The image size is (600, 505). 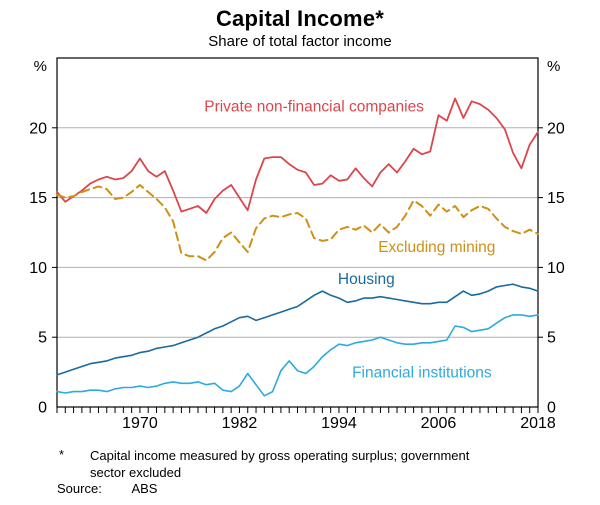 What do you see at coordinates (140, 423) in the screenshot?
I see `x-axis-label: 1970` at bounding box center [140, 423].